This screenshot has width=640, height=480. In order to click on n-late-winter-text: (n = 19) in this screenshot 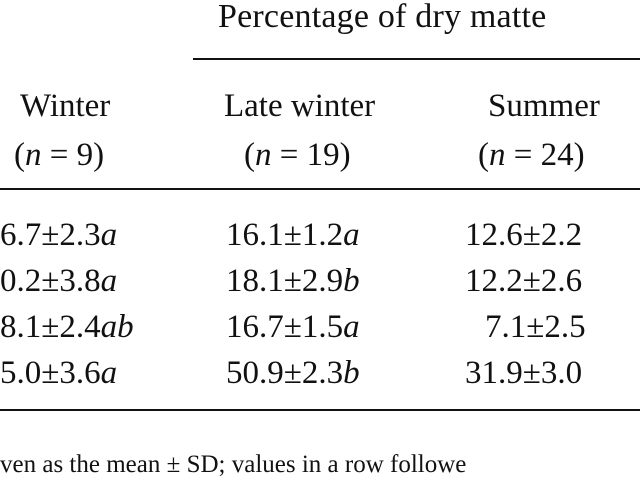, I will do `click(297, 155)`.